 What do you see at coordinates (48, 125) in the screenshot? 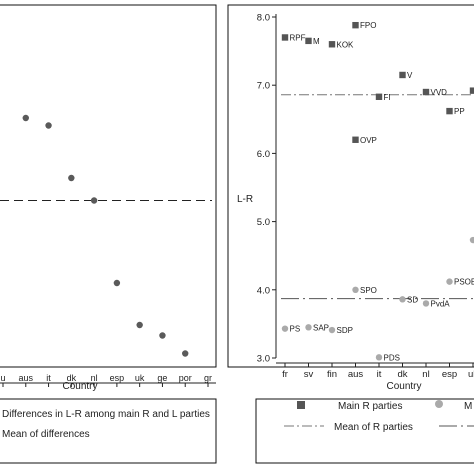
I see `left-point-it` at bounding box center [48, 125].